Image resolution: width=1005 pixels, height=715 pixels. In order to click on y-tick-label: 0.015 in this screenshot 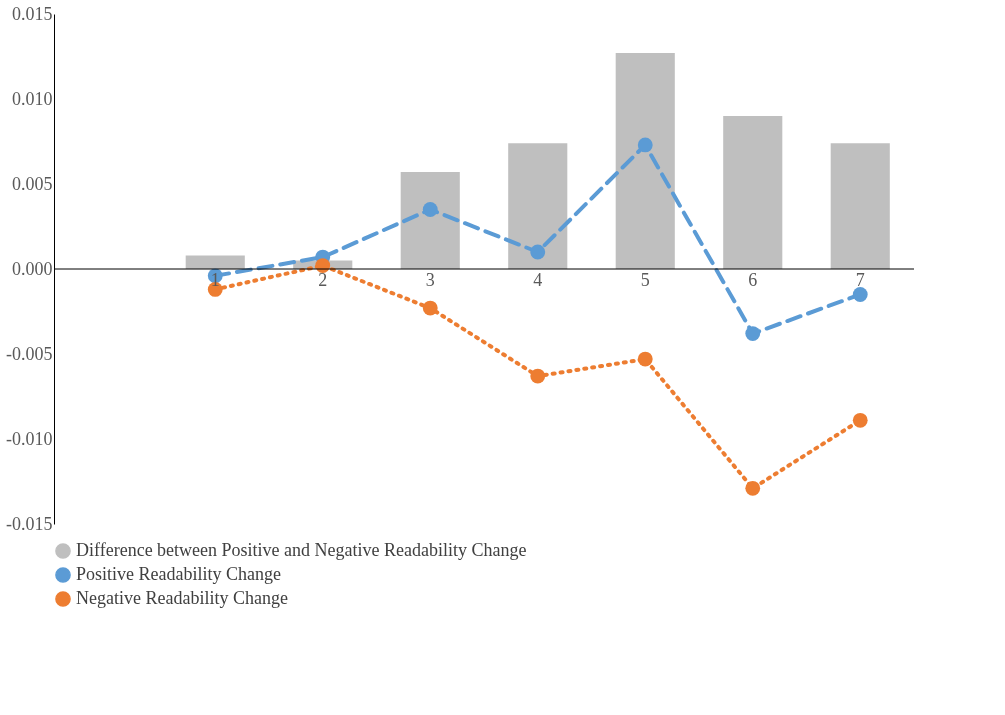, I will do `click(32, 13)`.